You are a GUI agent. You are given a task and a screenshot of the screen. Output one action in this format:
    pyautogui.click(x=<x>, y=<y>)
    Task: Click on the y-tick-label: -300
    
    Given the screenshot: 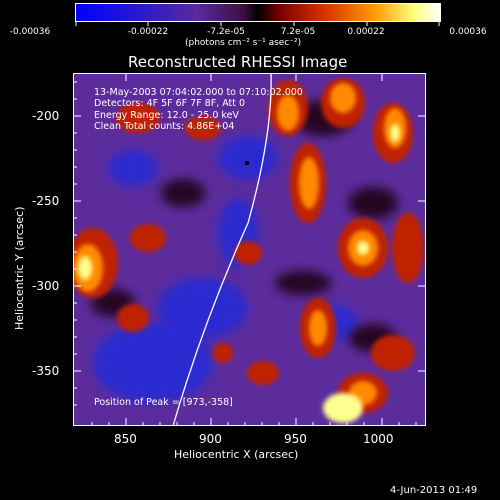 What is the action you would take?
    pyautogui.click(x=46, y=286)
    